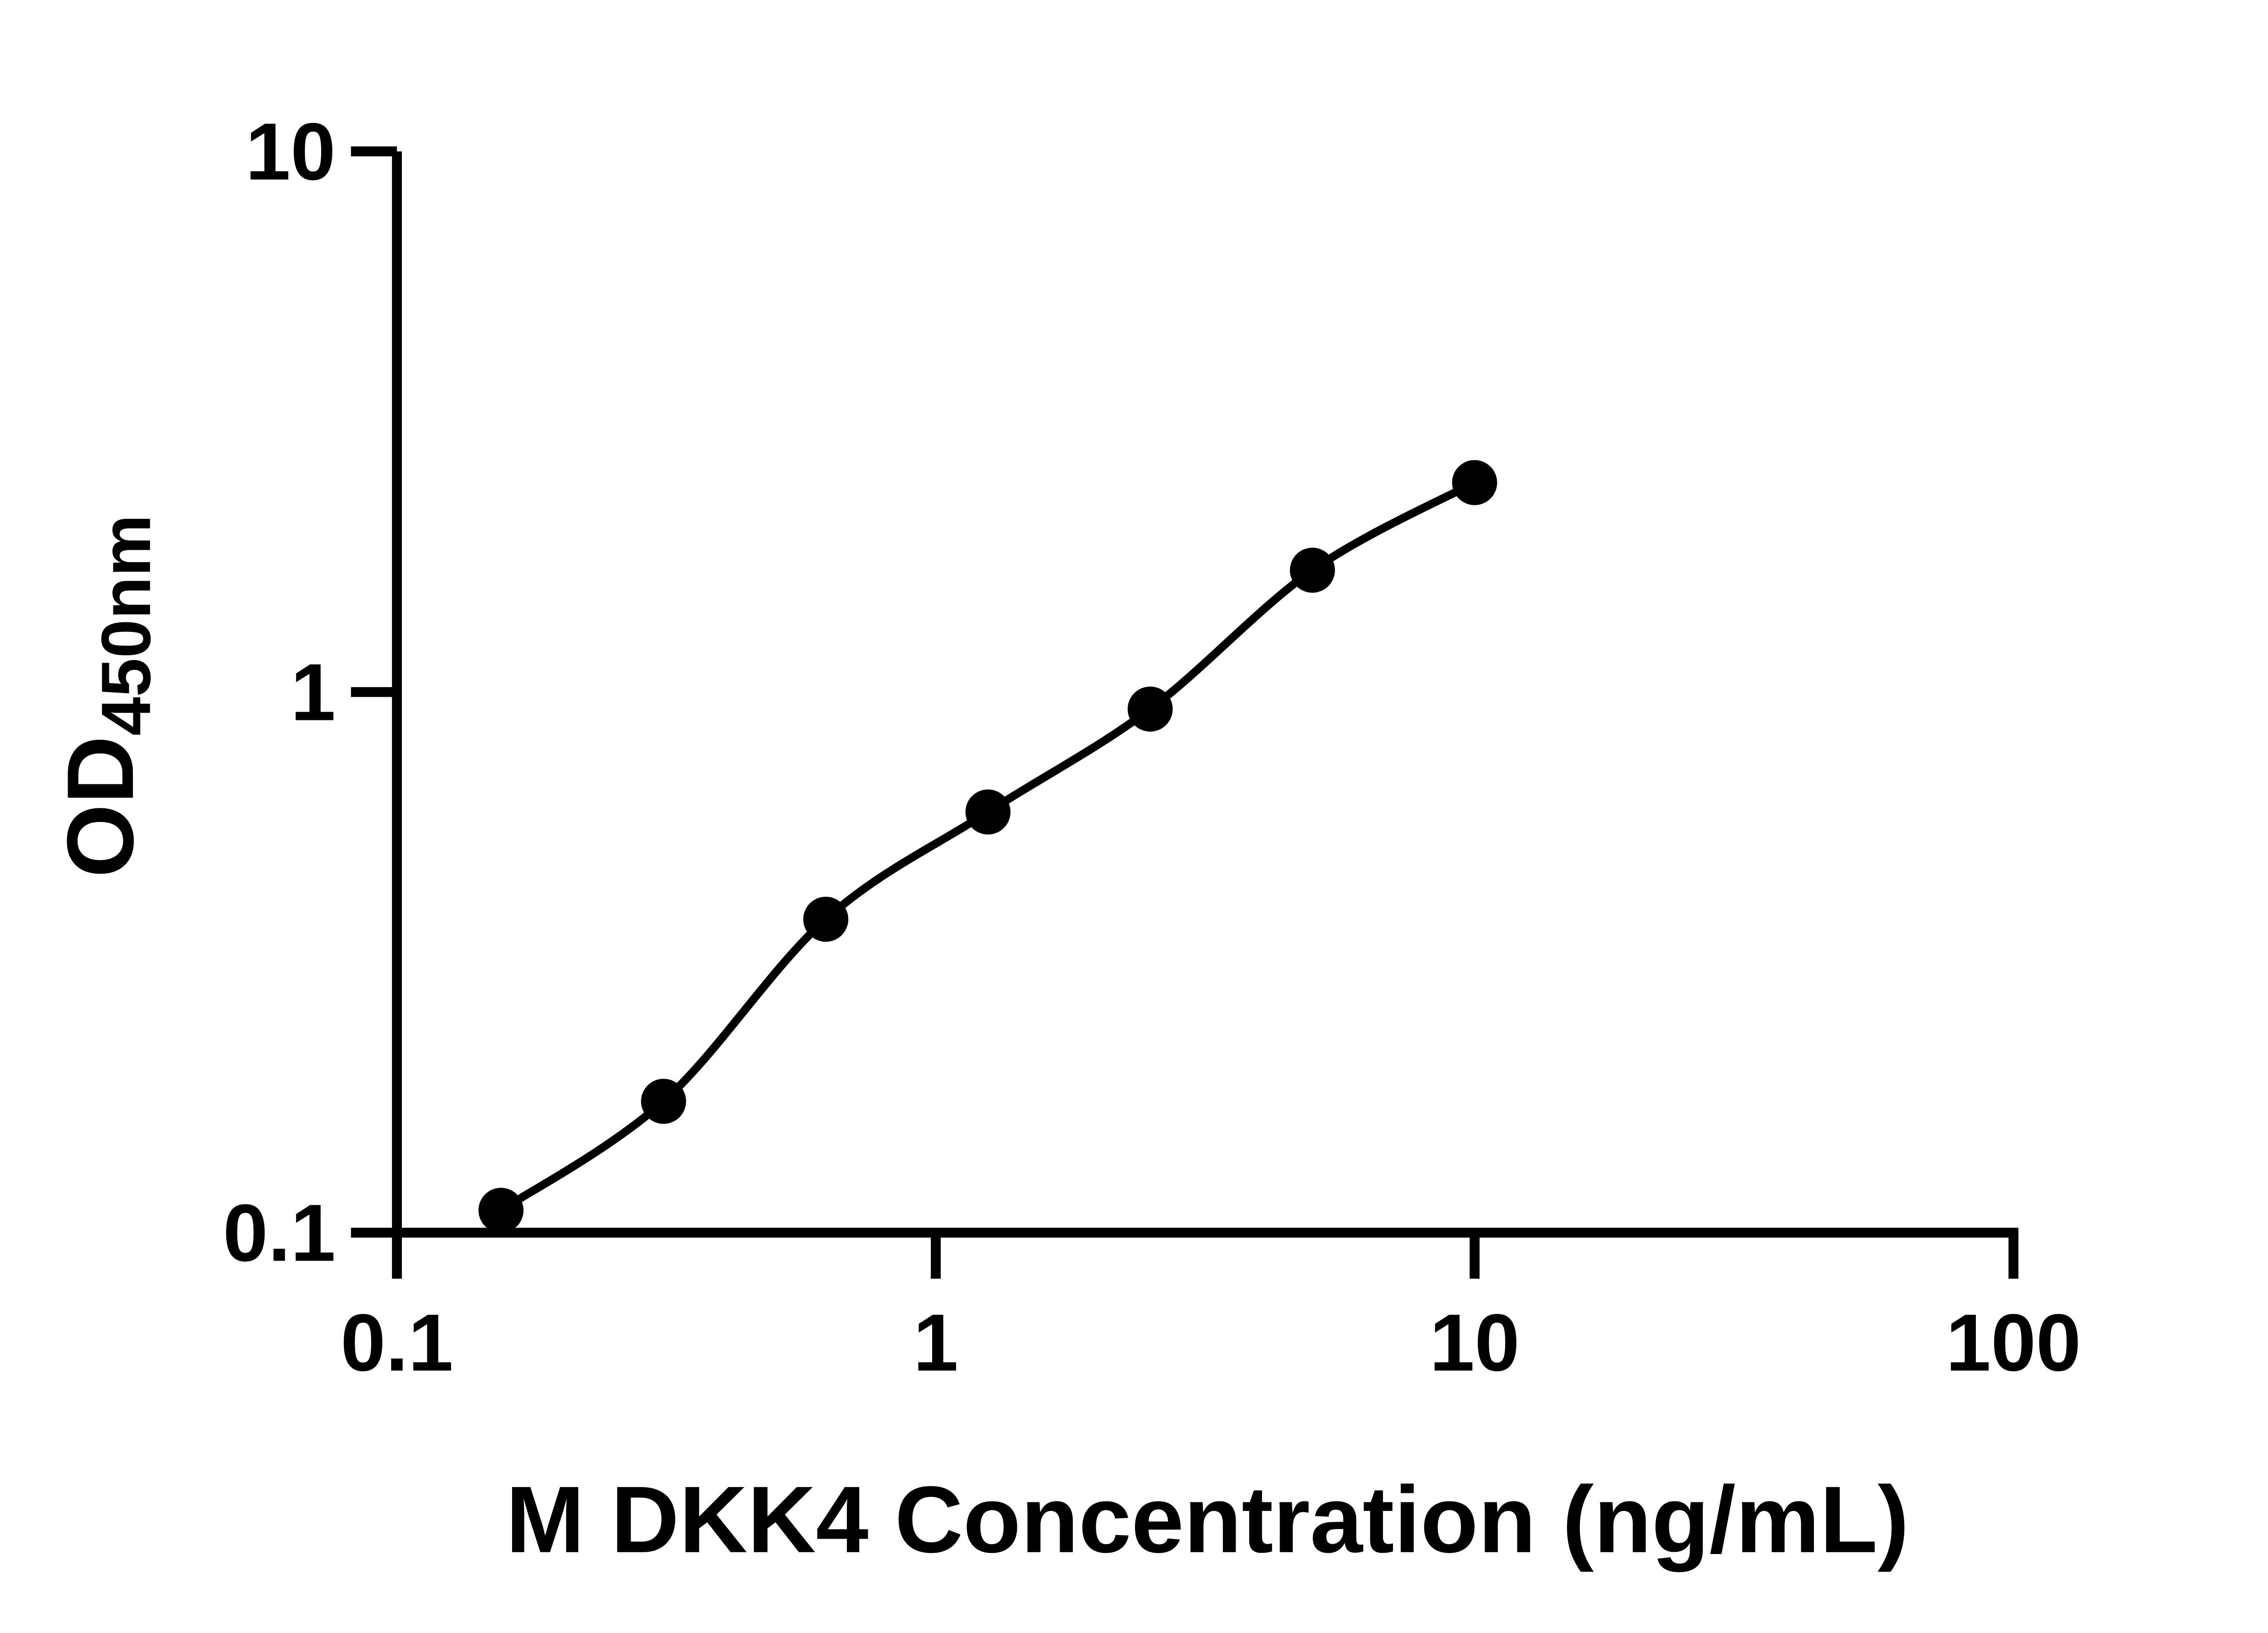 This screenshot has width=2268, height=1633. Describe the element at coordinates (1475, 1342) in the screenshot. I see `x-tick-label: 10` at that location.